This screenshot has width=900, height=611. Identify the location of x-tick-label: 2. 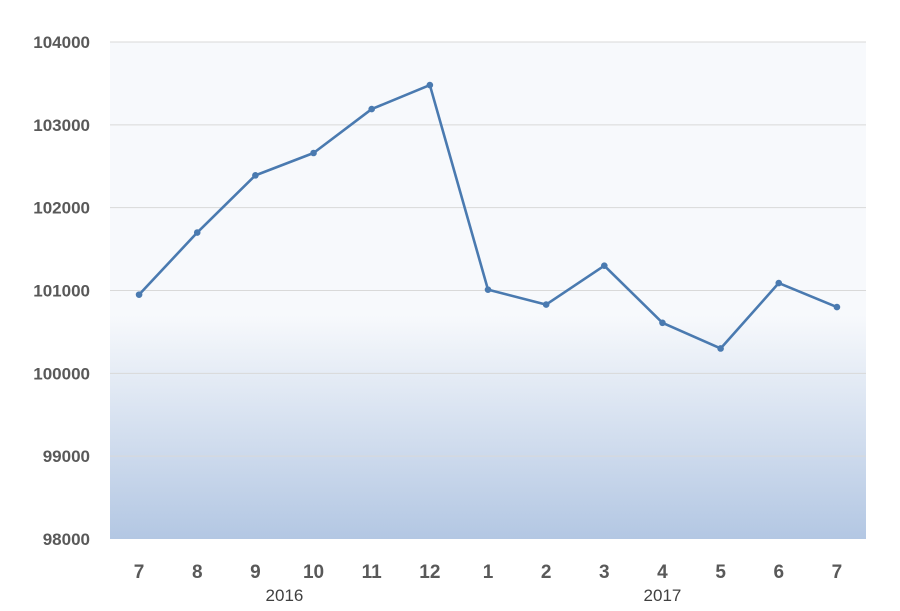
(546, 572).